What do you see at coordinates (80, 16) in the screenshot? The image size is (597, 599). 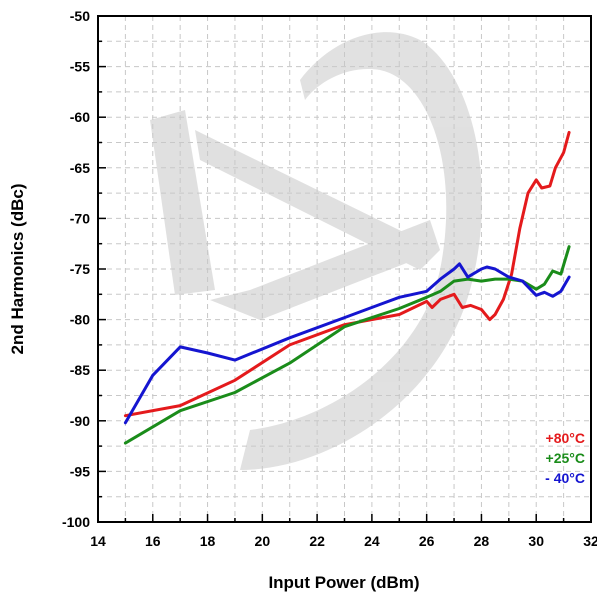 I see `y-tick-label: -50` at bounding box center [80, 16].